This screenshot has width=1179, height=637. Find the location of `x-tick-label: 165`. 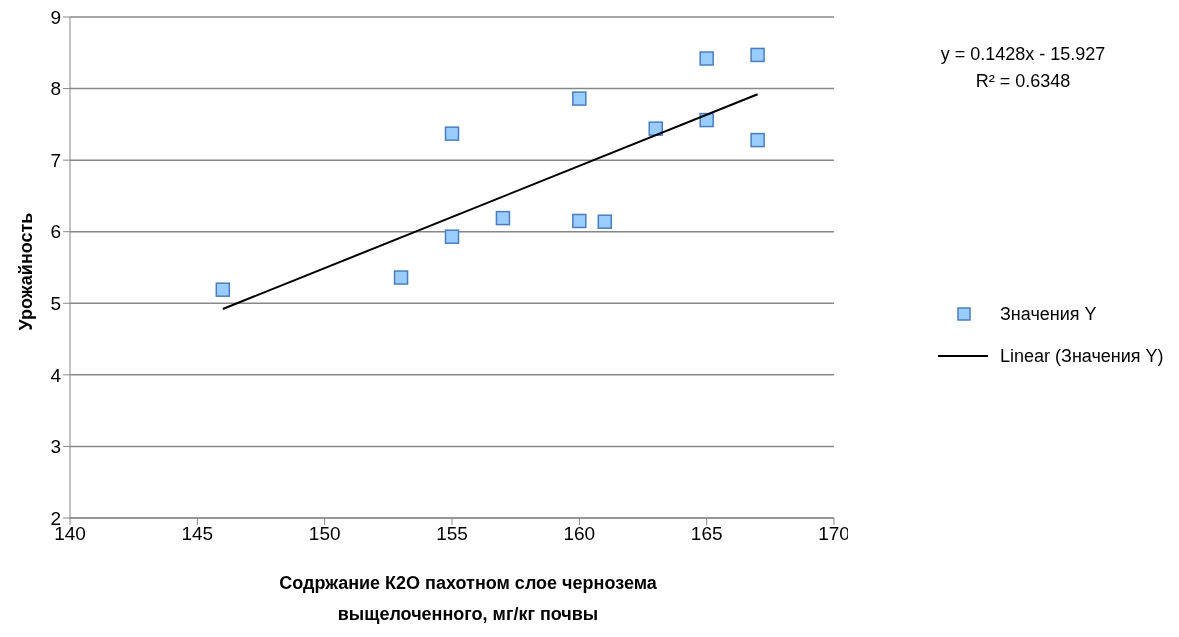

x-tick-label: 165 is located at coordinates (706, 534).